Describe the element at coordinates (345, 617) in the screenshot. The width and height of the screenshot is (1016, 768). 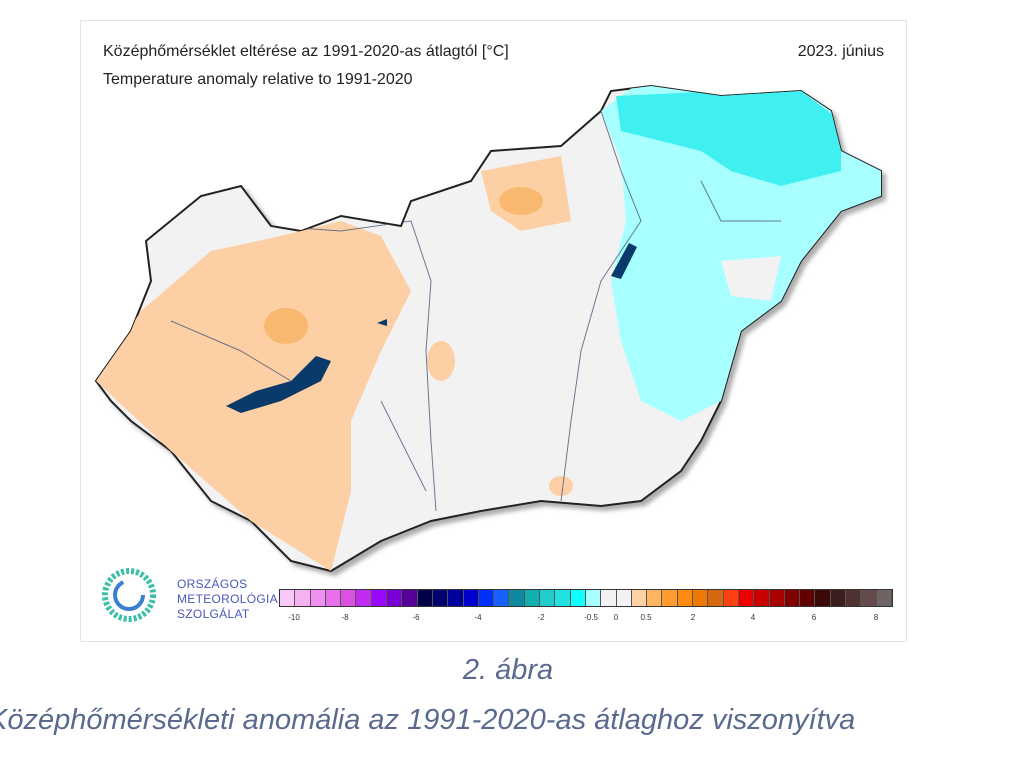
I see `legend-tick: -8` at that location.